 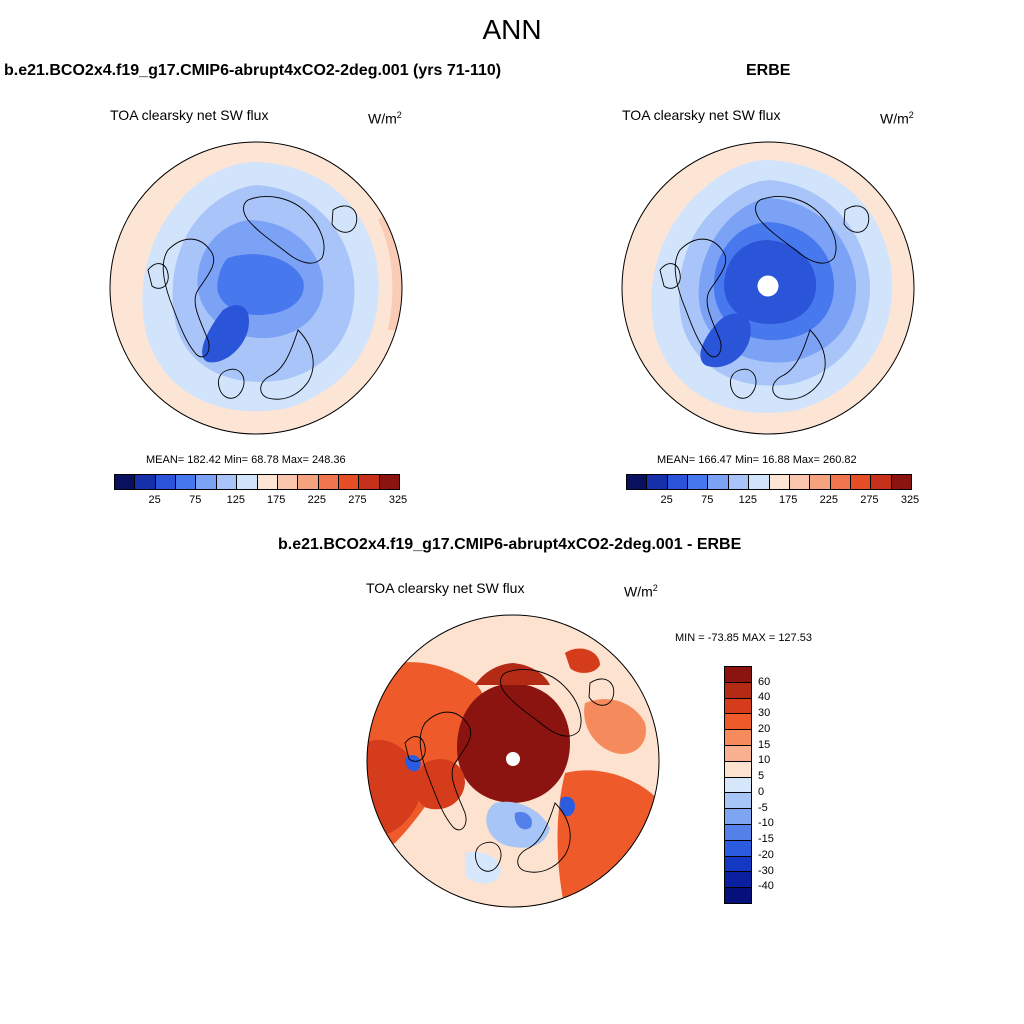 I want to click on obs-stats: MEAN= 166.47 Min= 16.88 Max= 260.82, so click(x=757, y=460).